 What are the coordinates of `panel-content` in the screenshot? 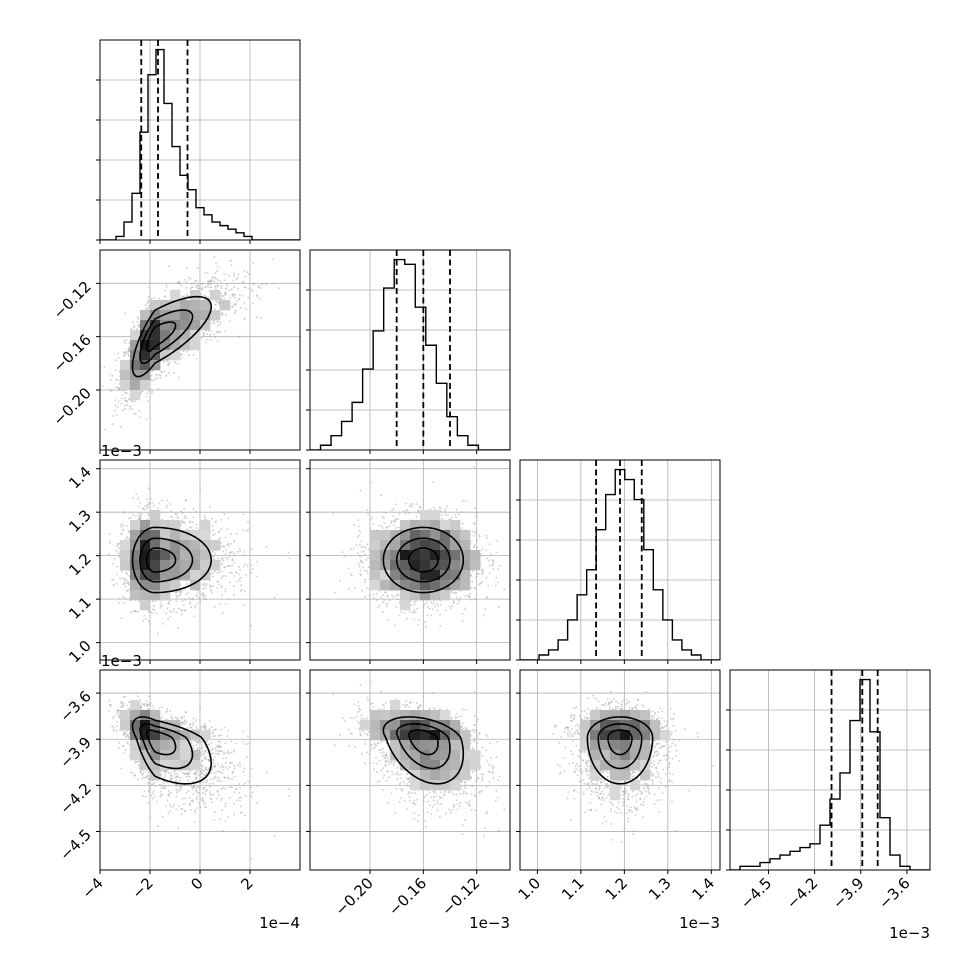 It's located at (200, 350).